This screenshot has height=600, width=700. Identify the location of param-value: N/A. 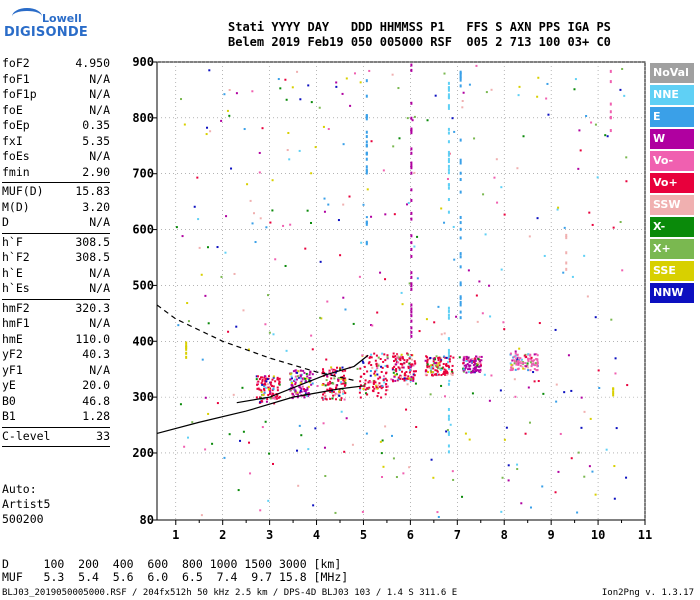
(99, 288).